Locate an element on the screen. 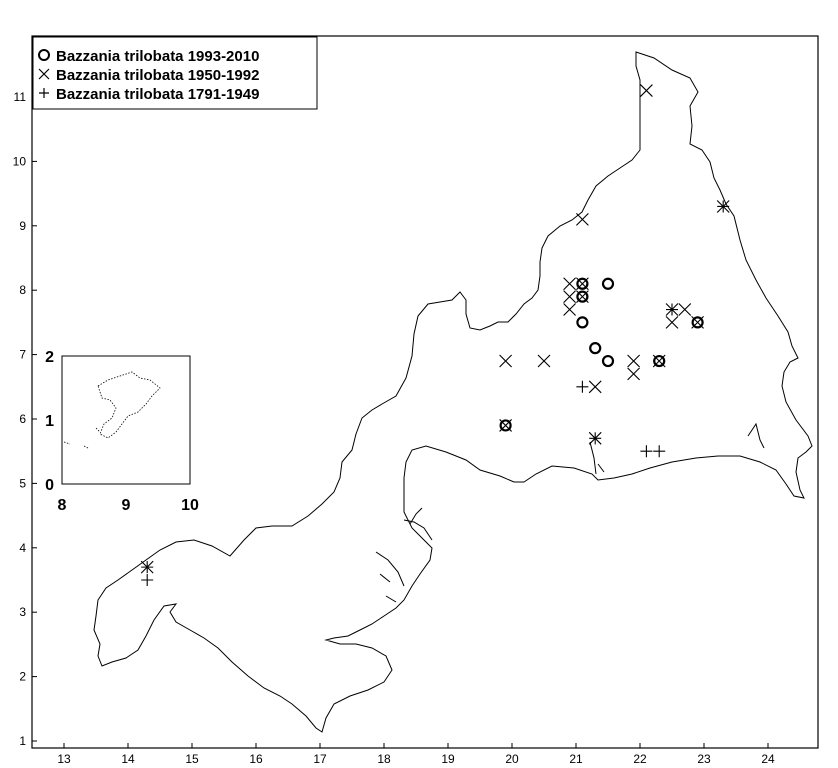  y-tick-label: 1 is located at coordinates (22, 741).